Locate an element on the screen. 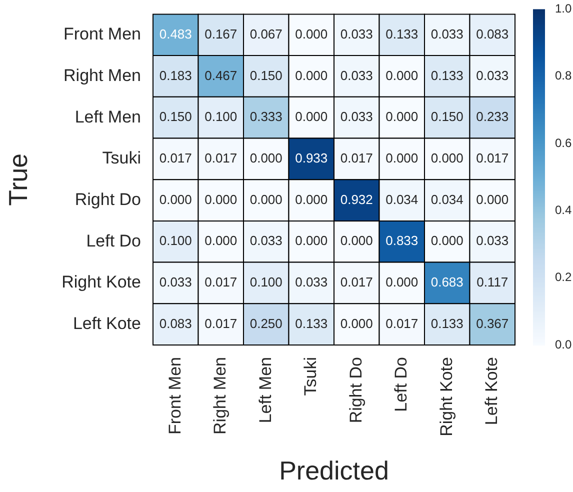 Image resolution: width=573 pixels, height=492 pixels. color-bar-label: 0.0 is located at coordinates (563, 344).